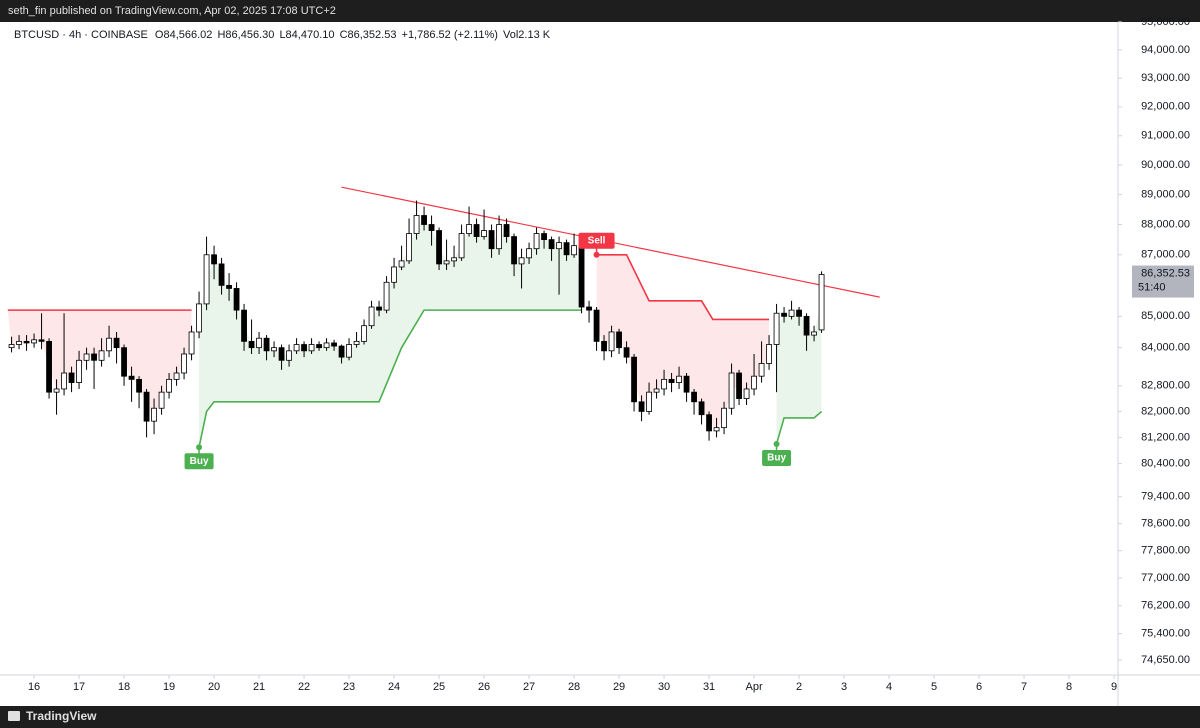  I want to click on x-tick-label: 3, so click(844, 687).